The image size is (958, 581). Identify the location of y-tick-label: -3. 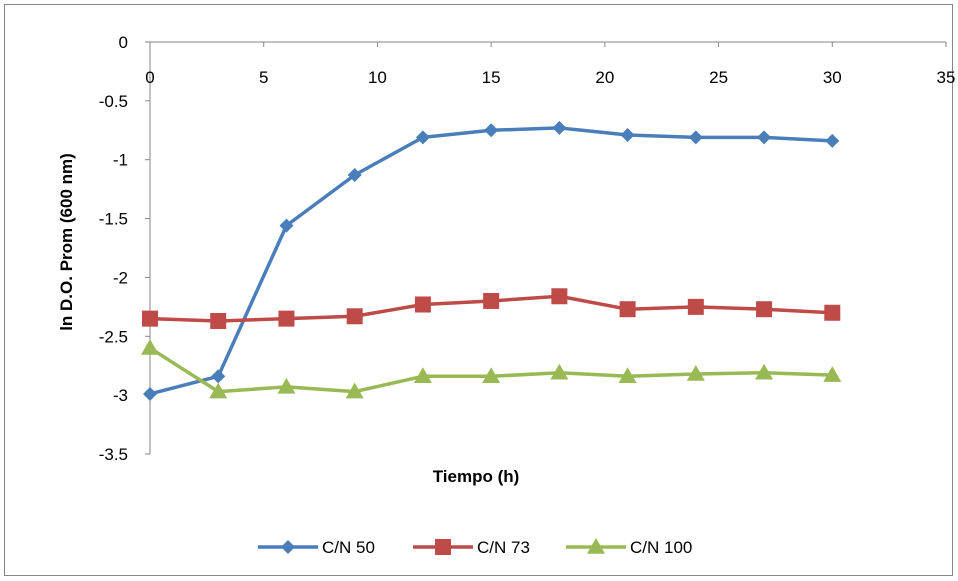
(120, 395).